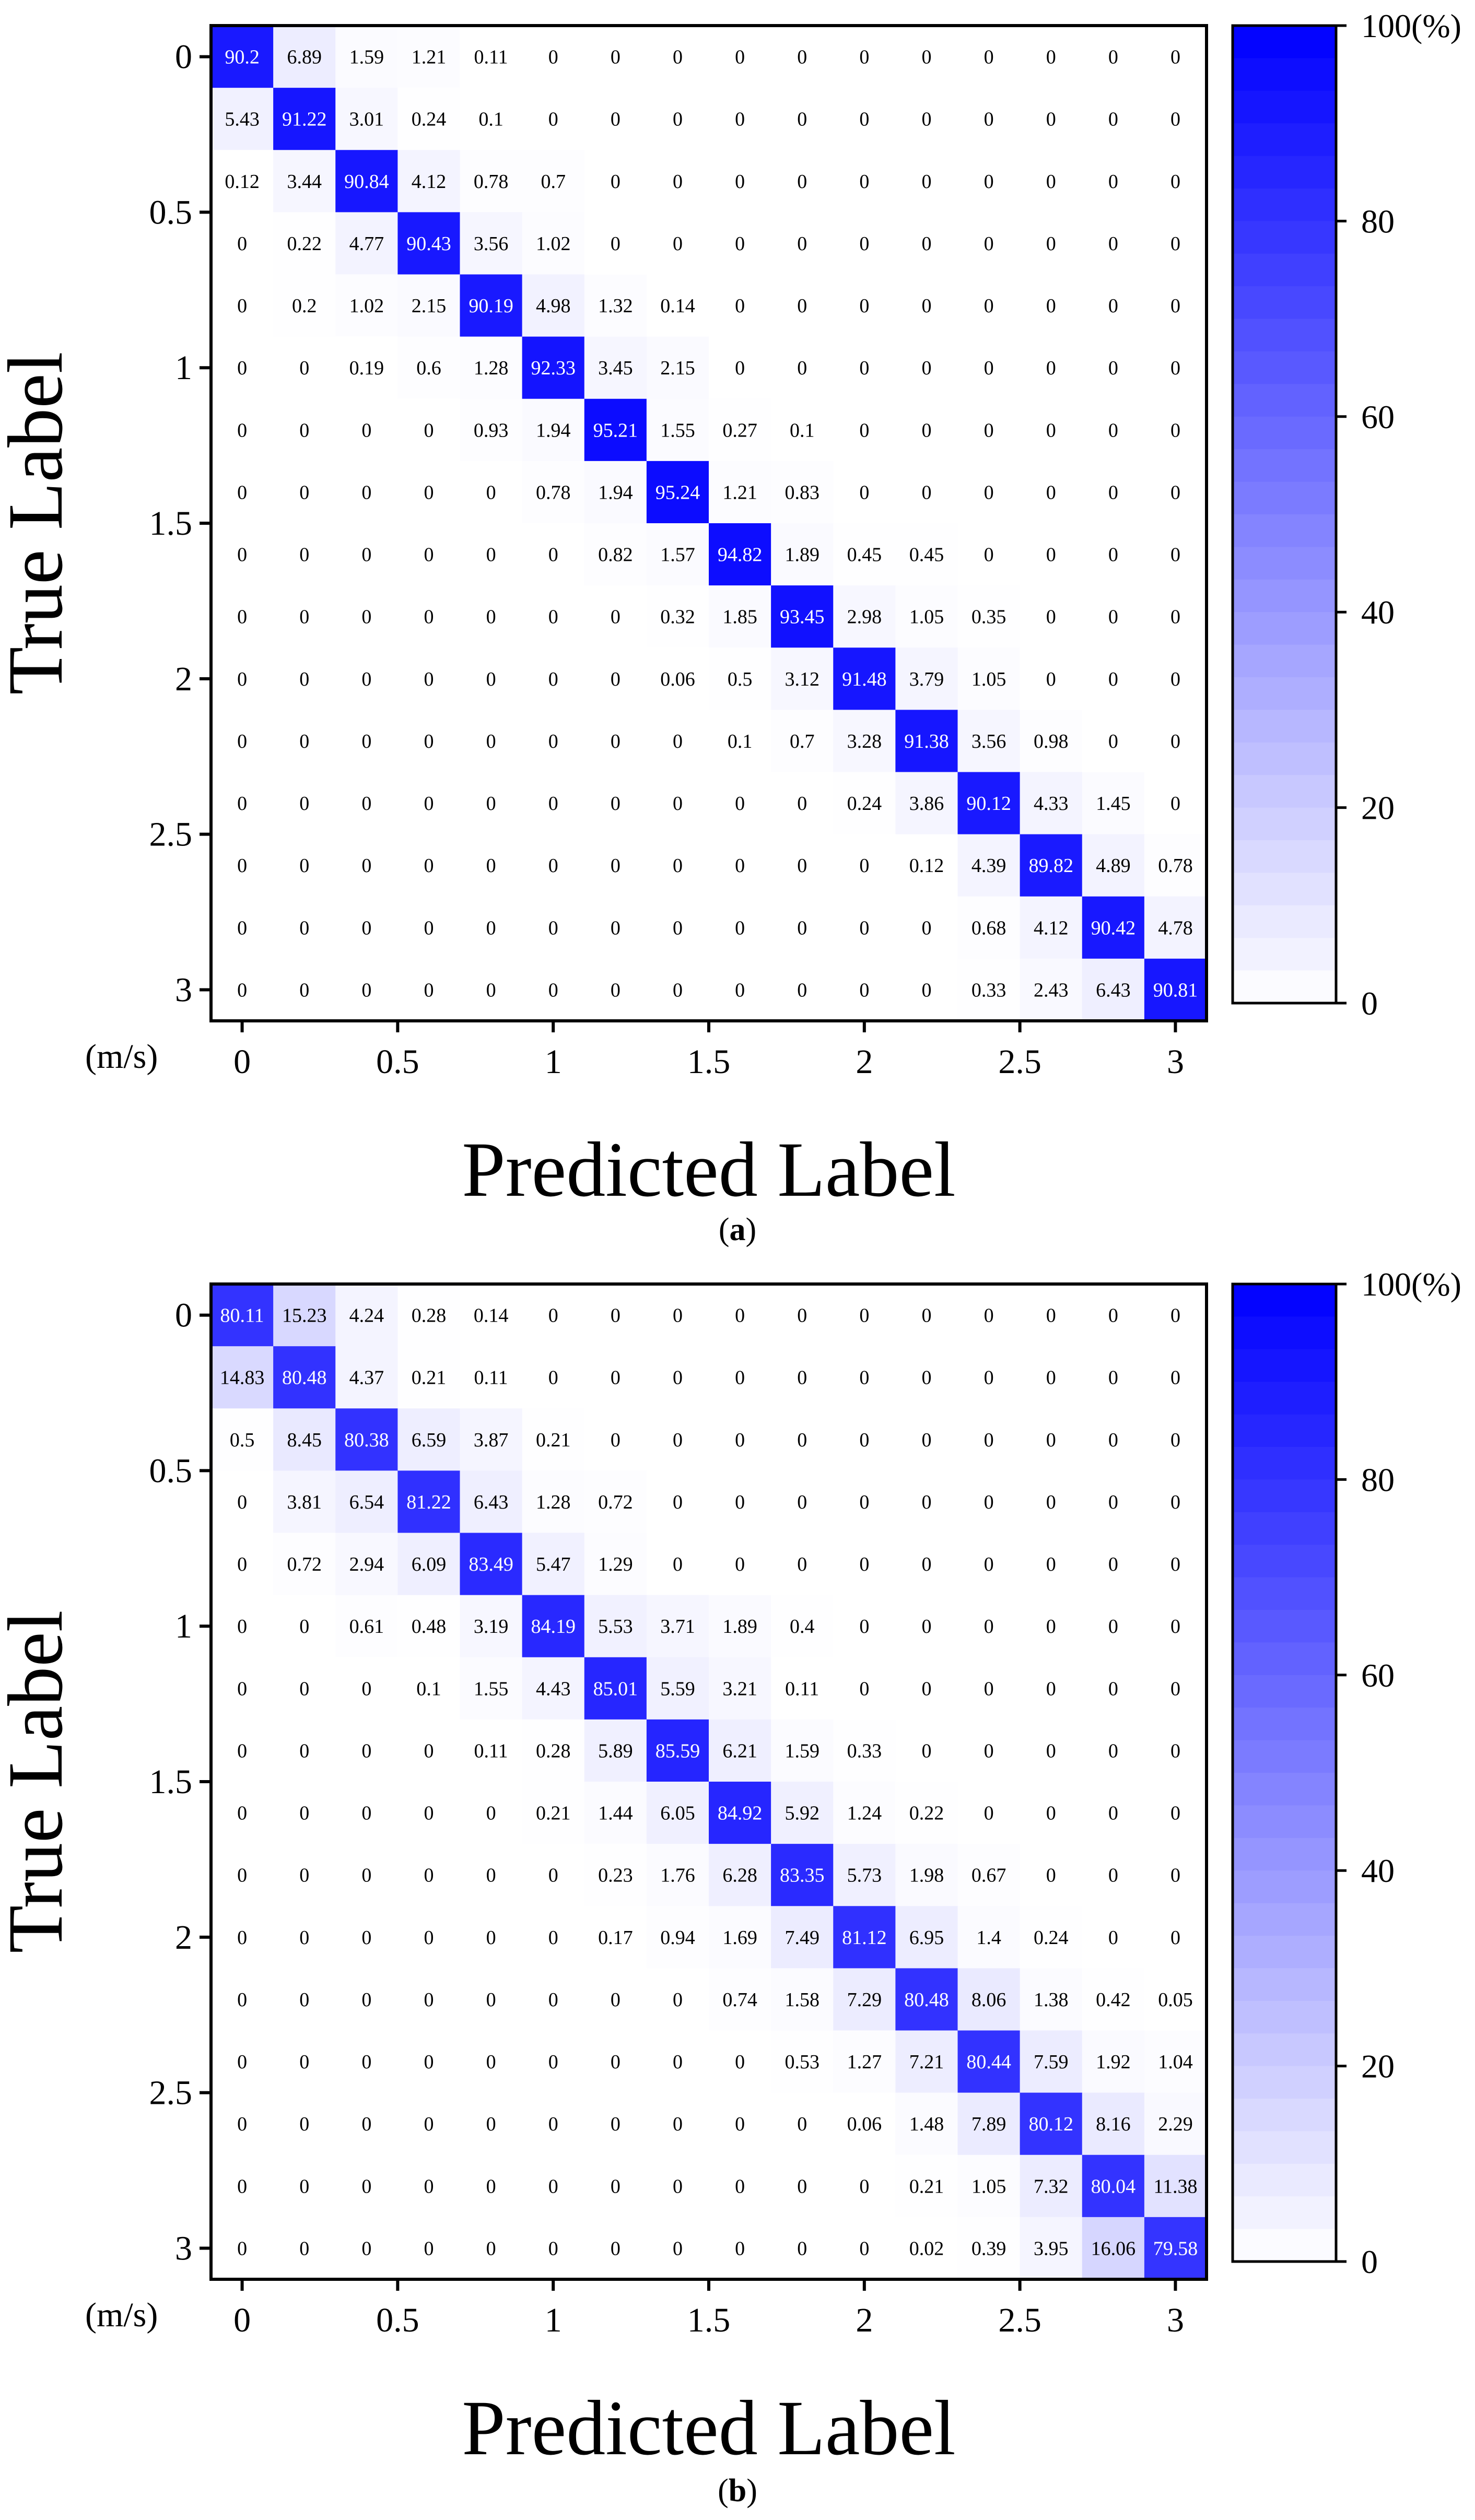  Describe the element at coordinates (677, 617) in the screenshot. I see `cell-value-label: 0.32` at that location.